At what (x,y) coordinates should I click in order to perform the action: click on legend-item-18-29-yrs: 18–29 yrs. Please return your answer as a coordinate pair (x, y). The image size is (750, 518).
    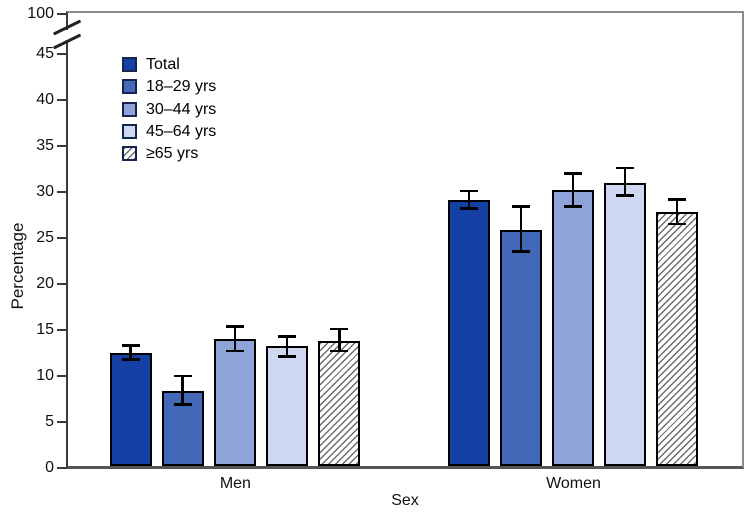
    Looking at the image, I should click on (169, 87).